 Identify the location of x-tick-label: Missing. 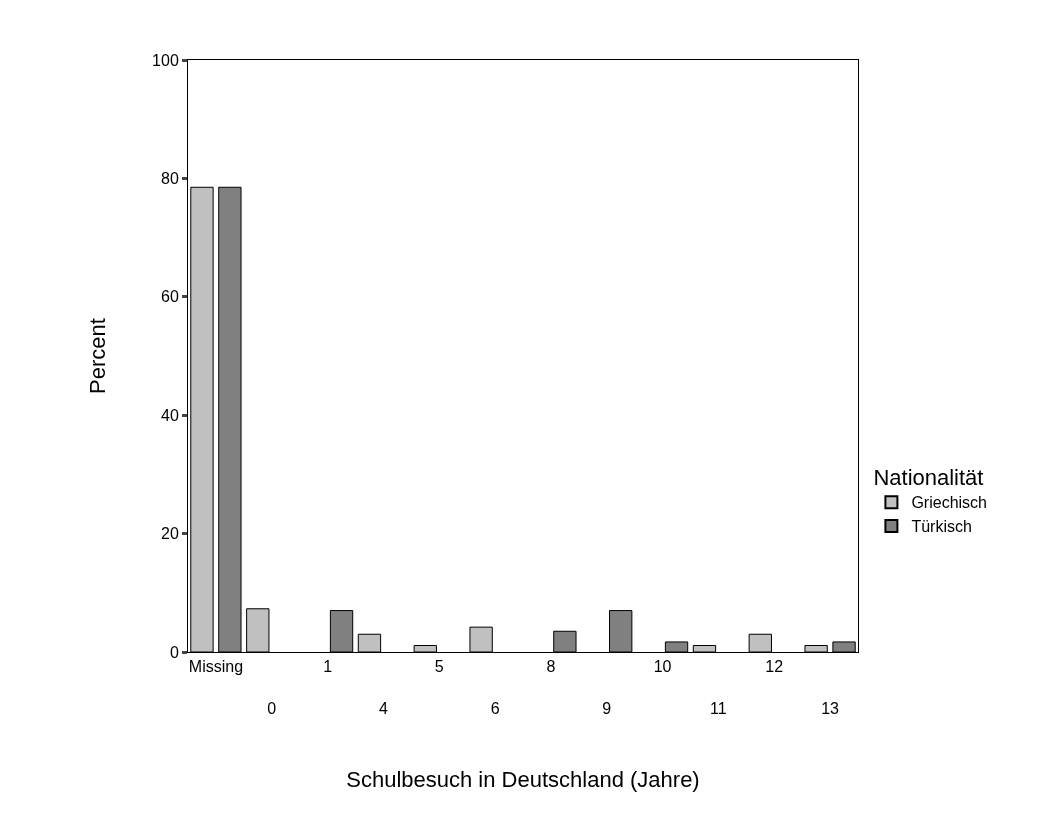
(216, 667).